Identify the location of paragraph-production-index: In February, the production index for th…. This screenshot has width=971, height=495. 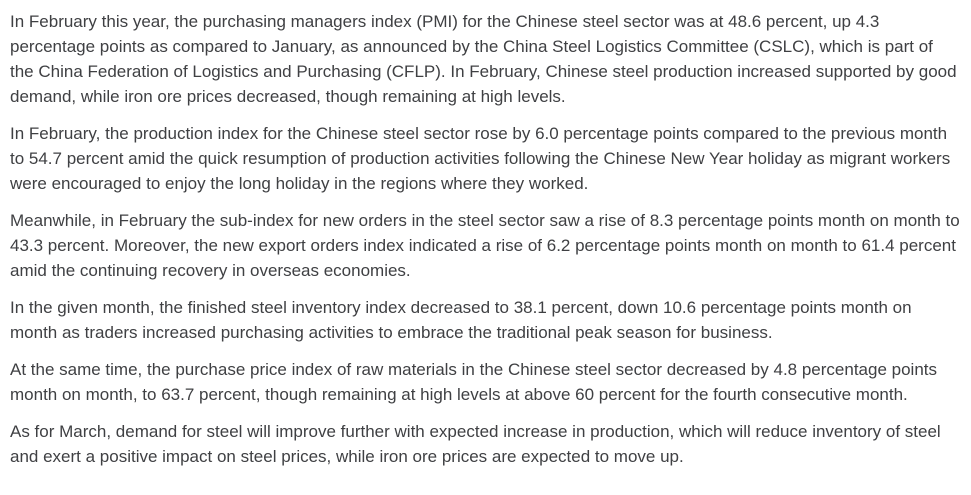
(480, 158).